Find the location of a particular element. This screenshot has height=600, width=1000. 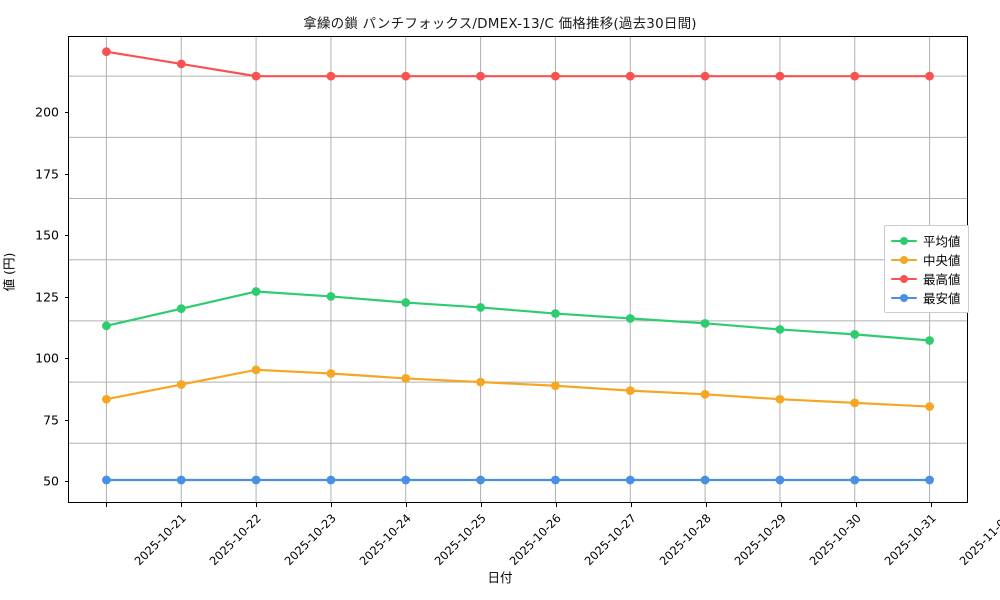

legend-item-0: 平均値 is located at coordinates (926, 240).